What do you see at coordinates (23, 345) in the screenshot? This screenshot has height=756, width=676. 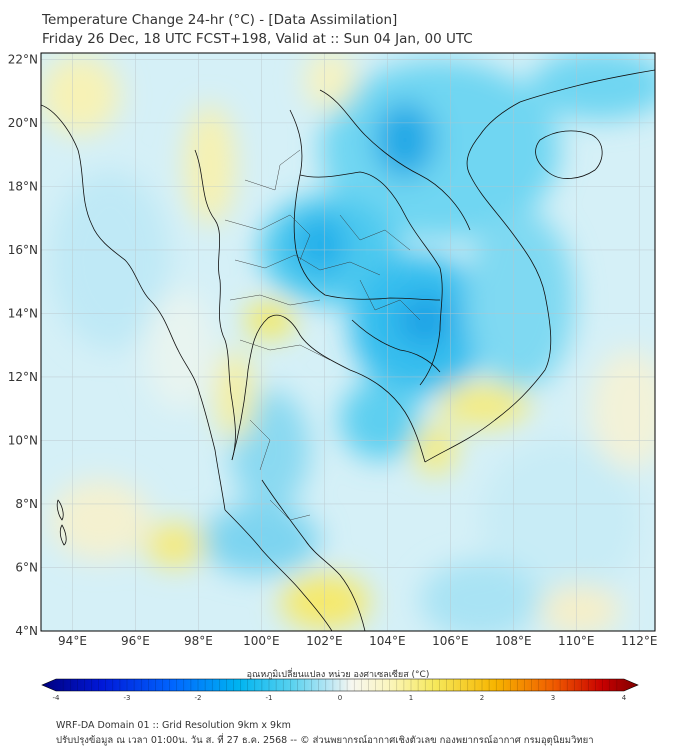 I see `latitude-tick-labels: 4°N 6°N 8°N 10°N 12°N 14°N 16°N 18°N 20°N 22°N` at bounding box center [23, 345].